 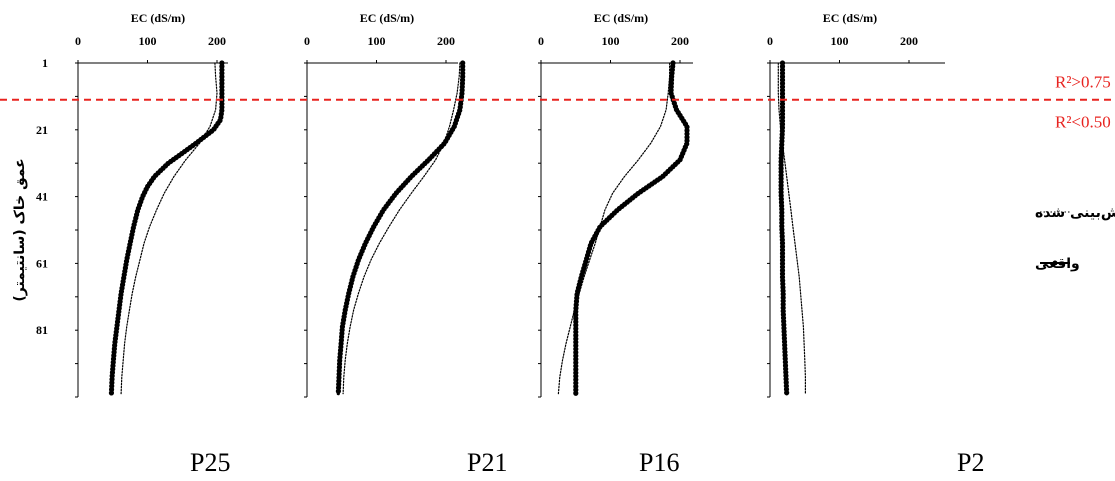 I want to click on legend: پیش‌بینی شده واقعی, so click(x=1075, y=238).